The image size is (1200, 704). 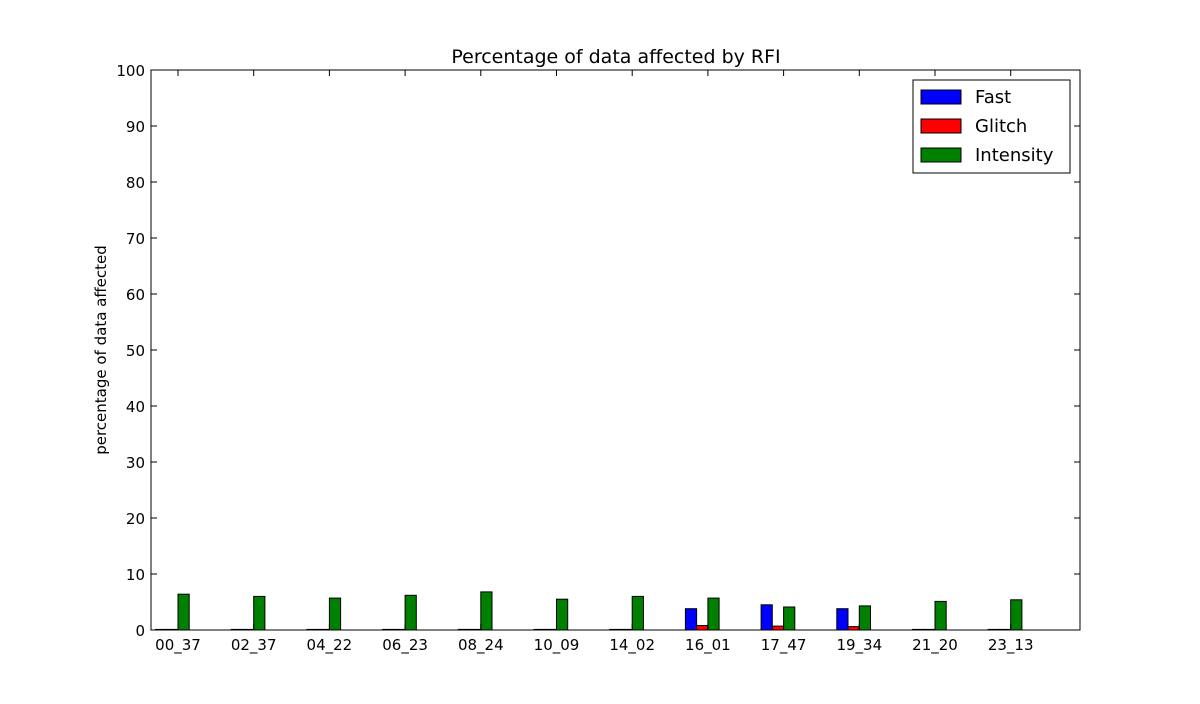 What do you see at coordinates (135, 239) in the screenshot?
I see `y-tick-label: 70` at bounding box center [135, 239].